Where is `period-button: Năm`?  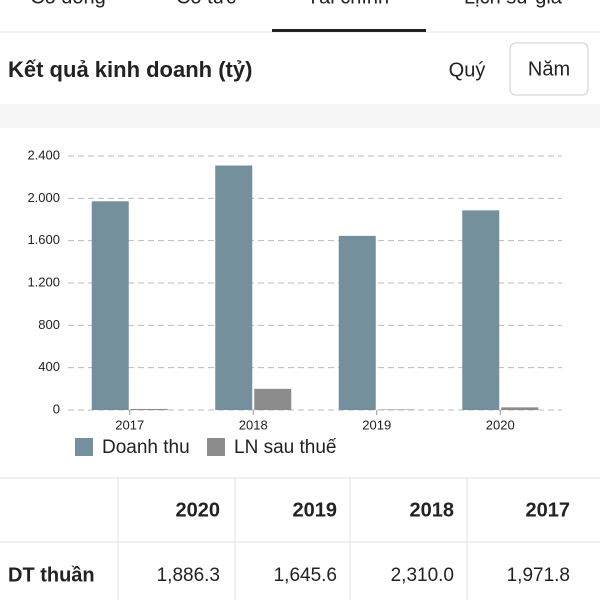
period-button: Năm is located at coordinates (549, 69).